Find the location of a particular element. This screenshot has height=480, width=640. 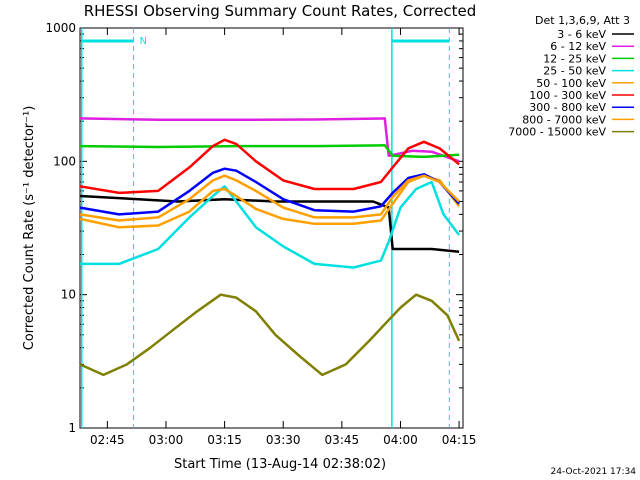

x-tick-label: 02:45 is located at coordinates (107, 440).